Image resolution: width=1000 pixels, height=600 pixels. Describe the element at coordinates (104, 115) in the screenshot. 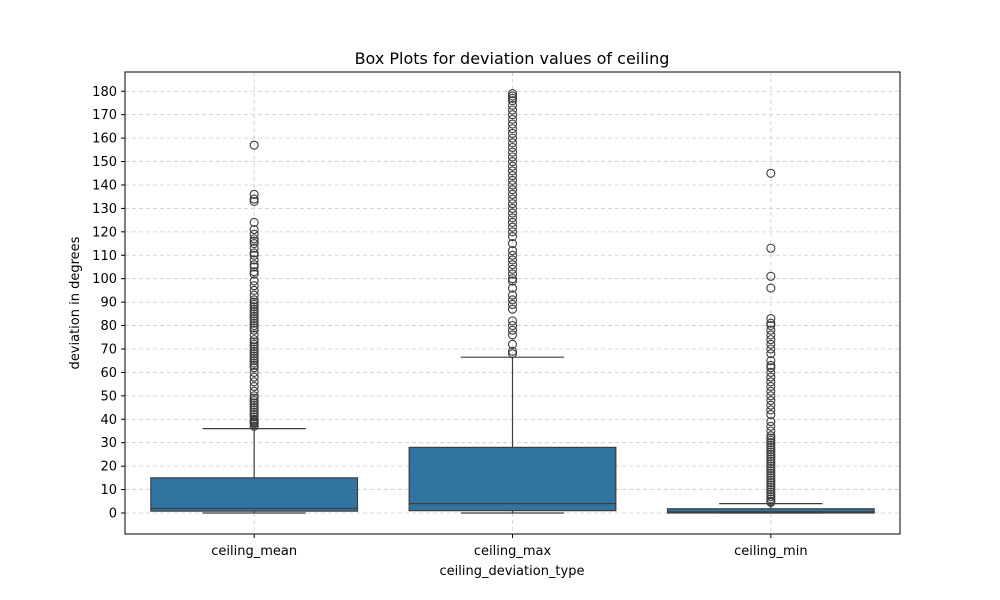

I see `y-tick-label: 170` at that location.